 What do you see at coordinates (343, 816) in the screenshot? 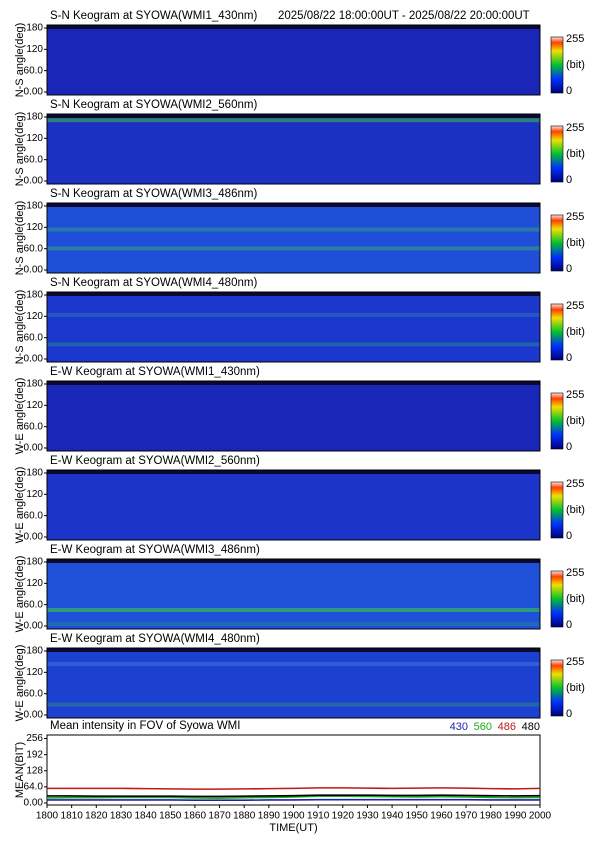
I see `x-tick-label: 1920` at bounding box center [343, 816].